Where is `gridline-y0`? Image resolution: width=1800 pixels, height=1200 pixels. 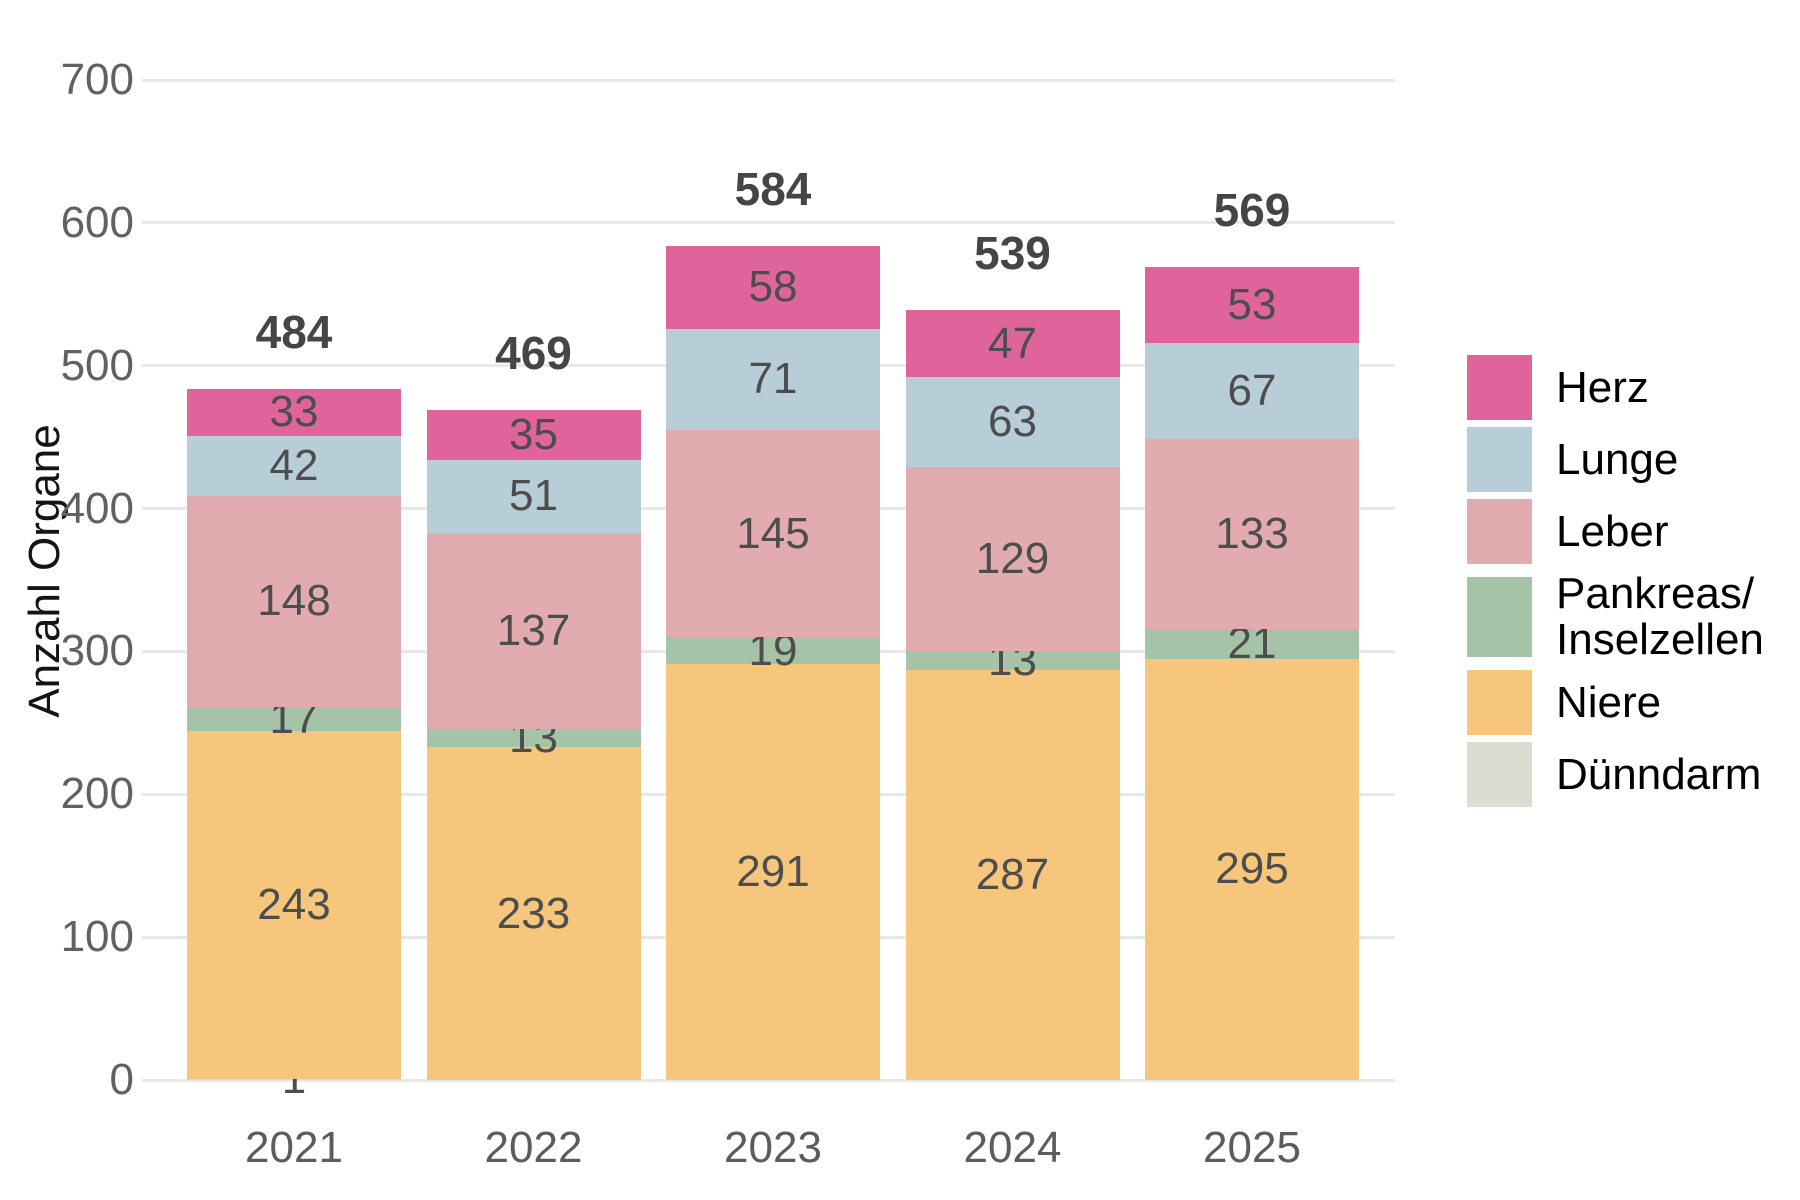 gridline-y0 is located at coordinates (768, 1080).